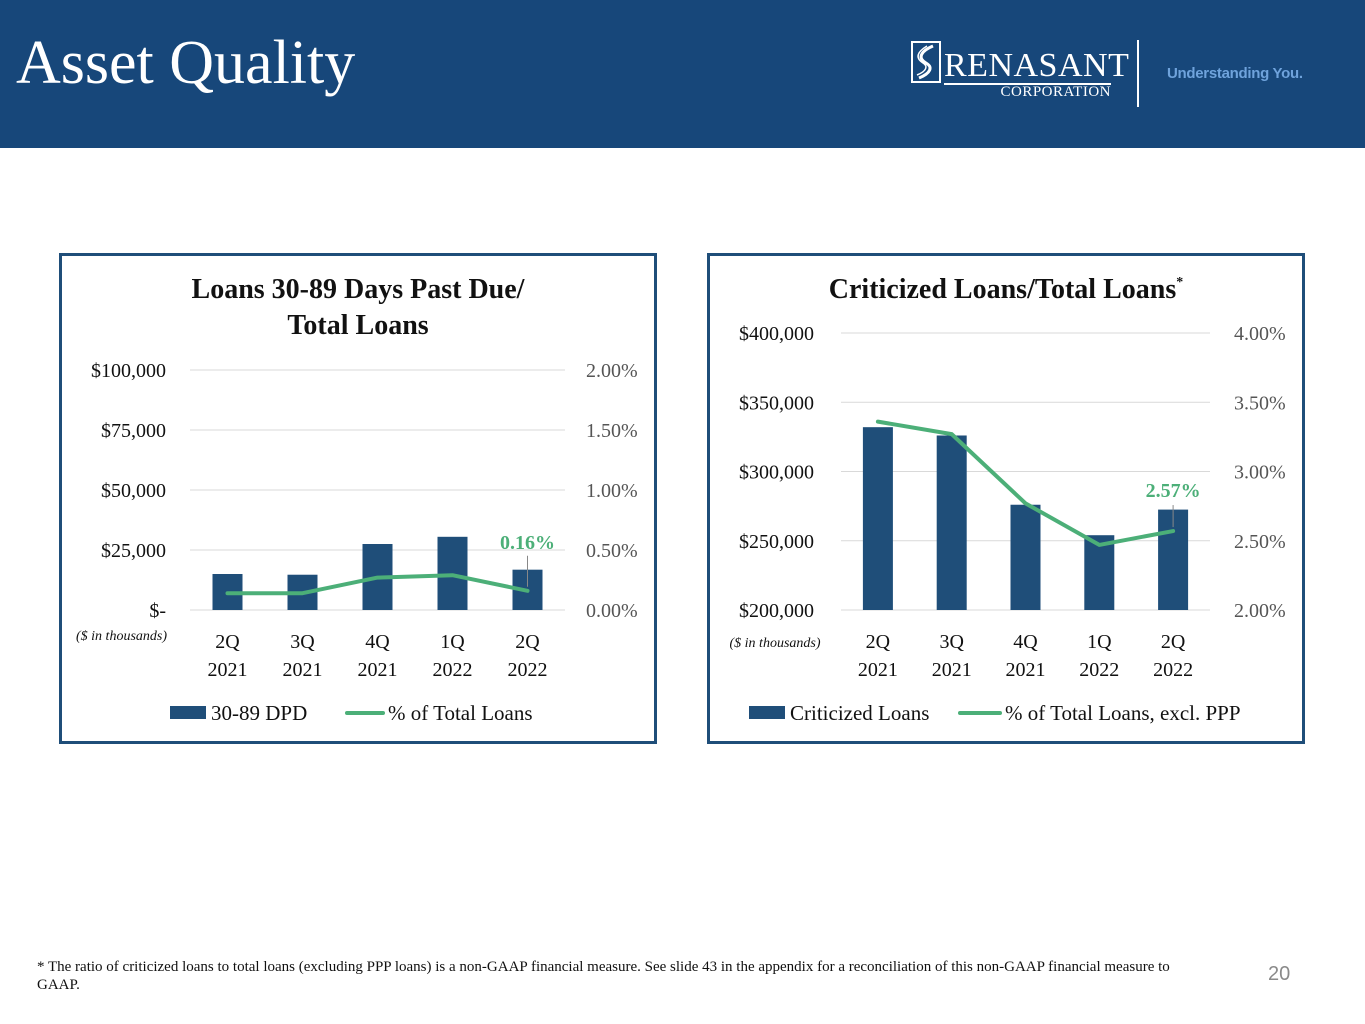 The width and height of the screenshot is (1365, 1024). Describe the element at coordinates (776, 611) in the screenshot. I see `y-left-tick-label: $200,000` at that location.